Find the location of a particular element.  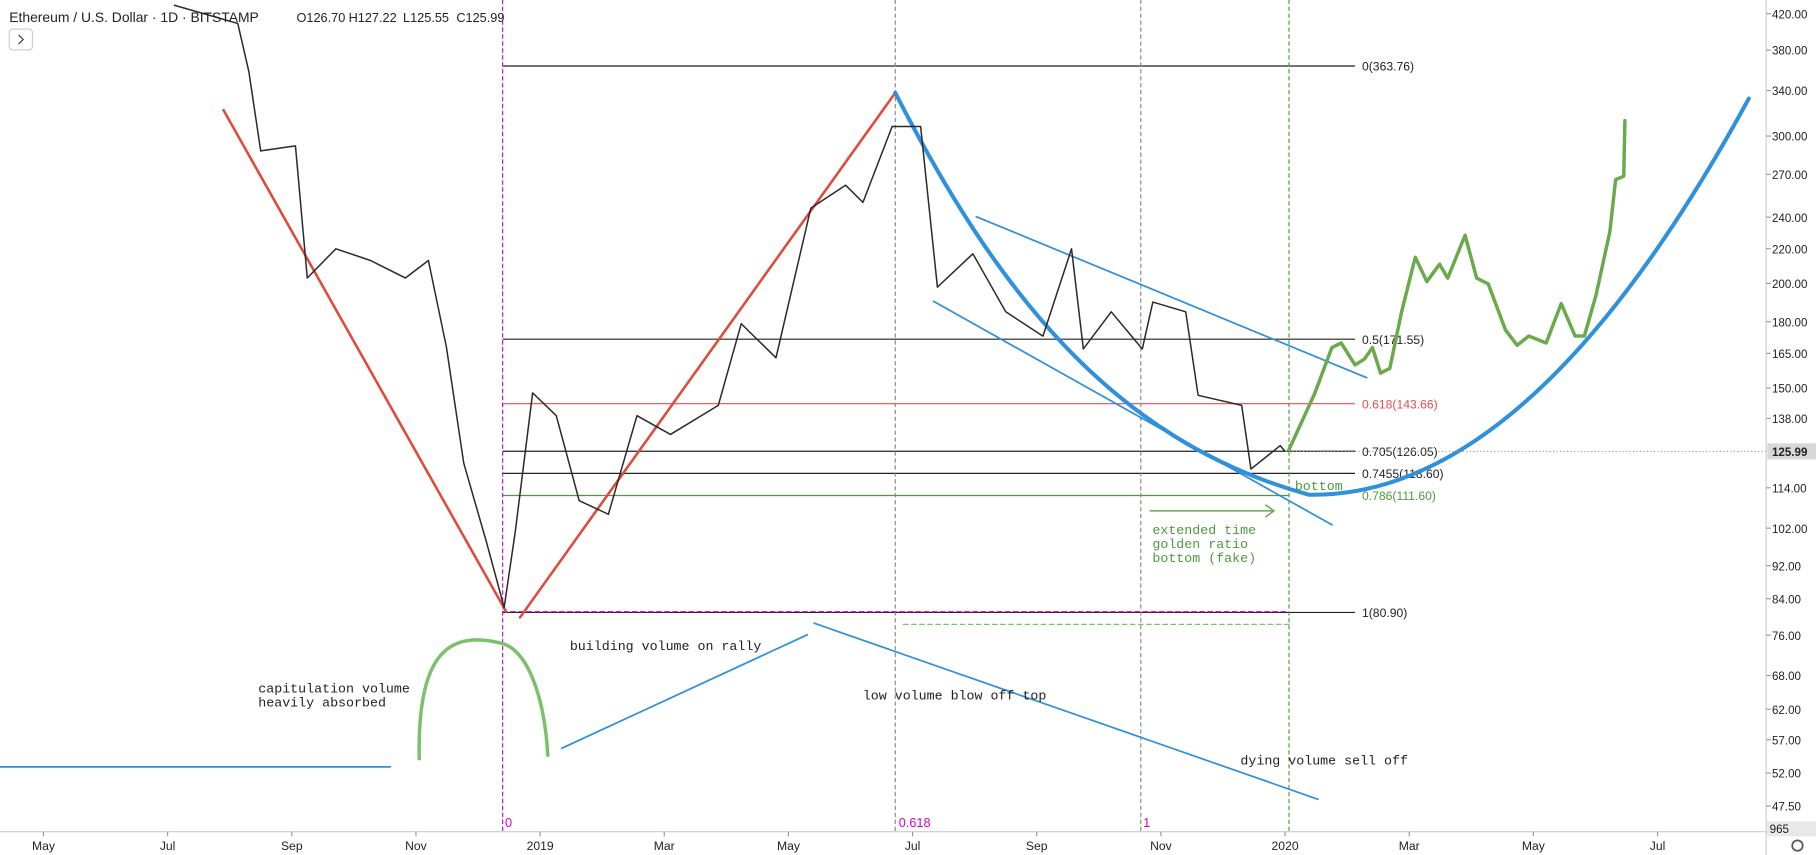

y-tick-label: 240.00 is located at coordinates (1789, 219).